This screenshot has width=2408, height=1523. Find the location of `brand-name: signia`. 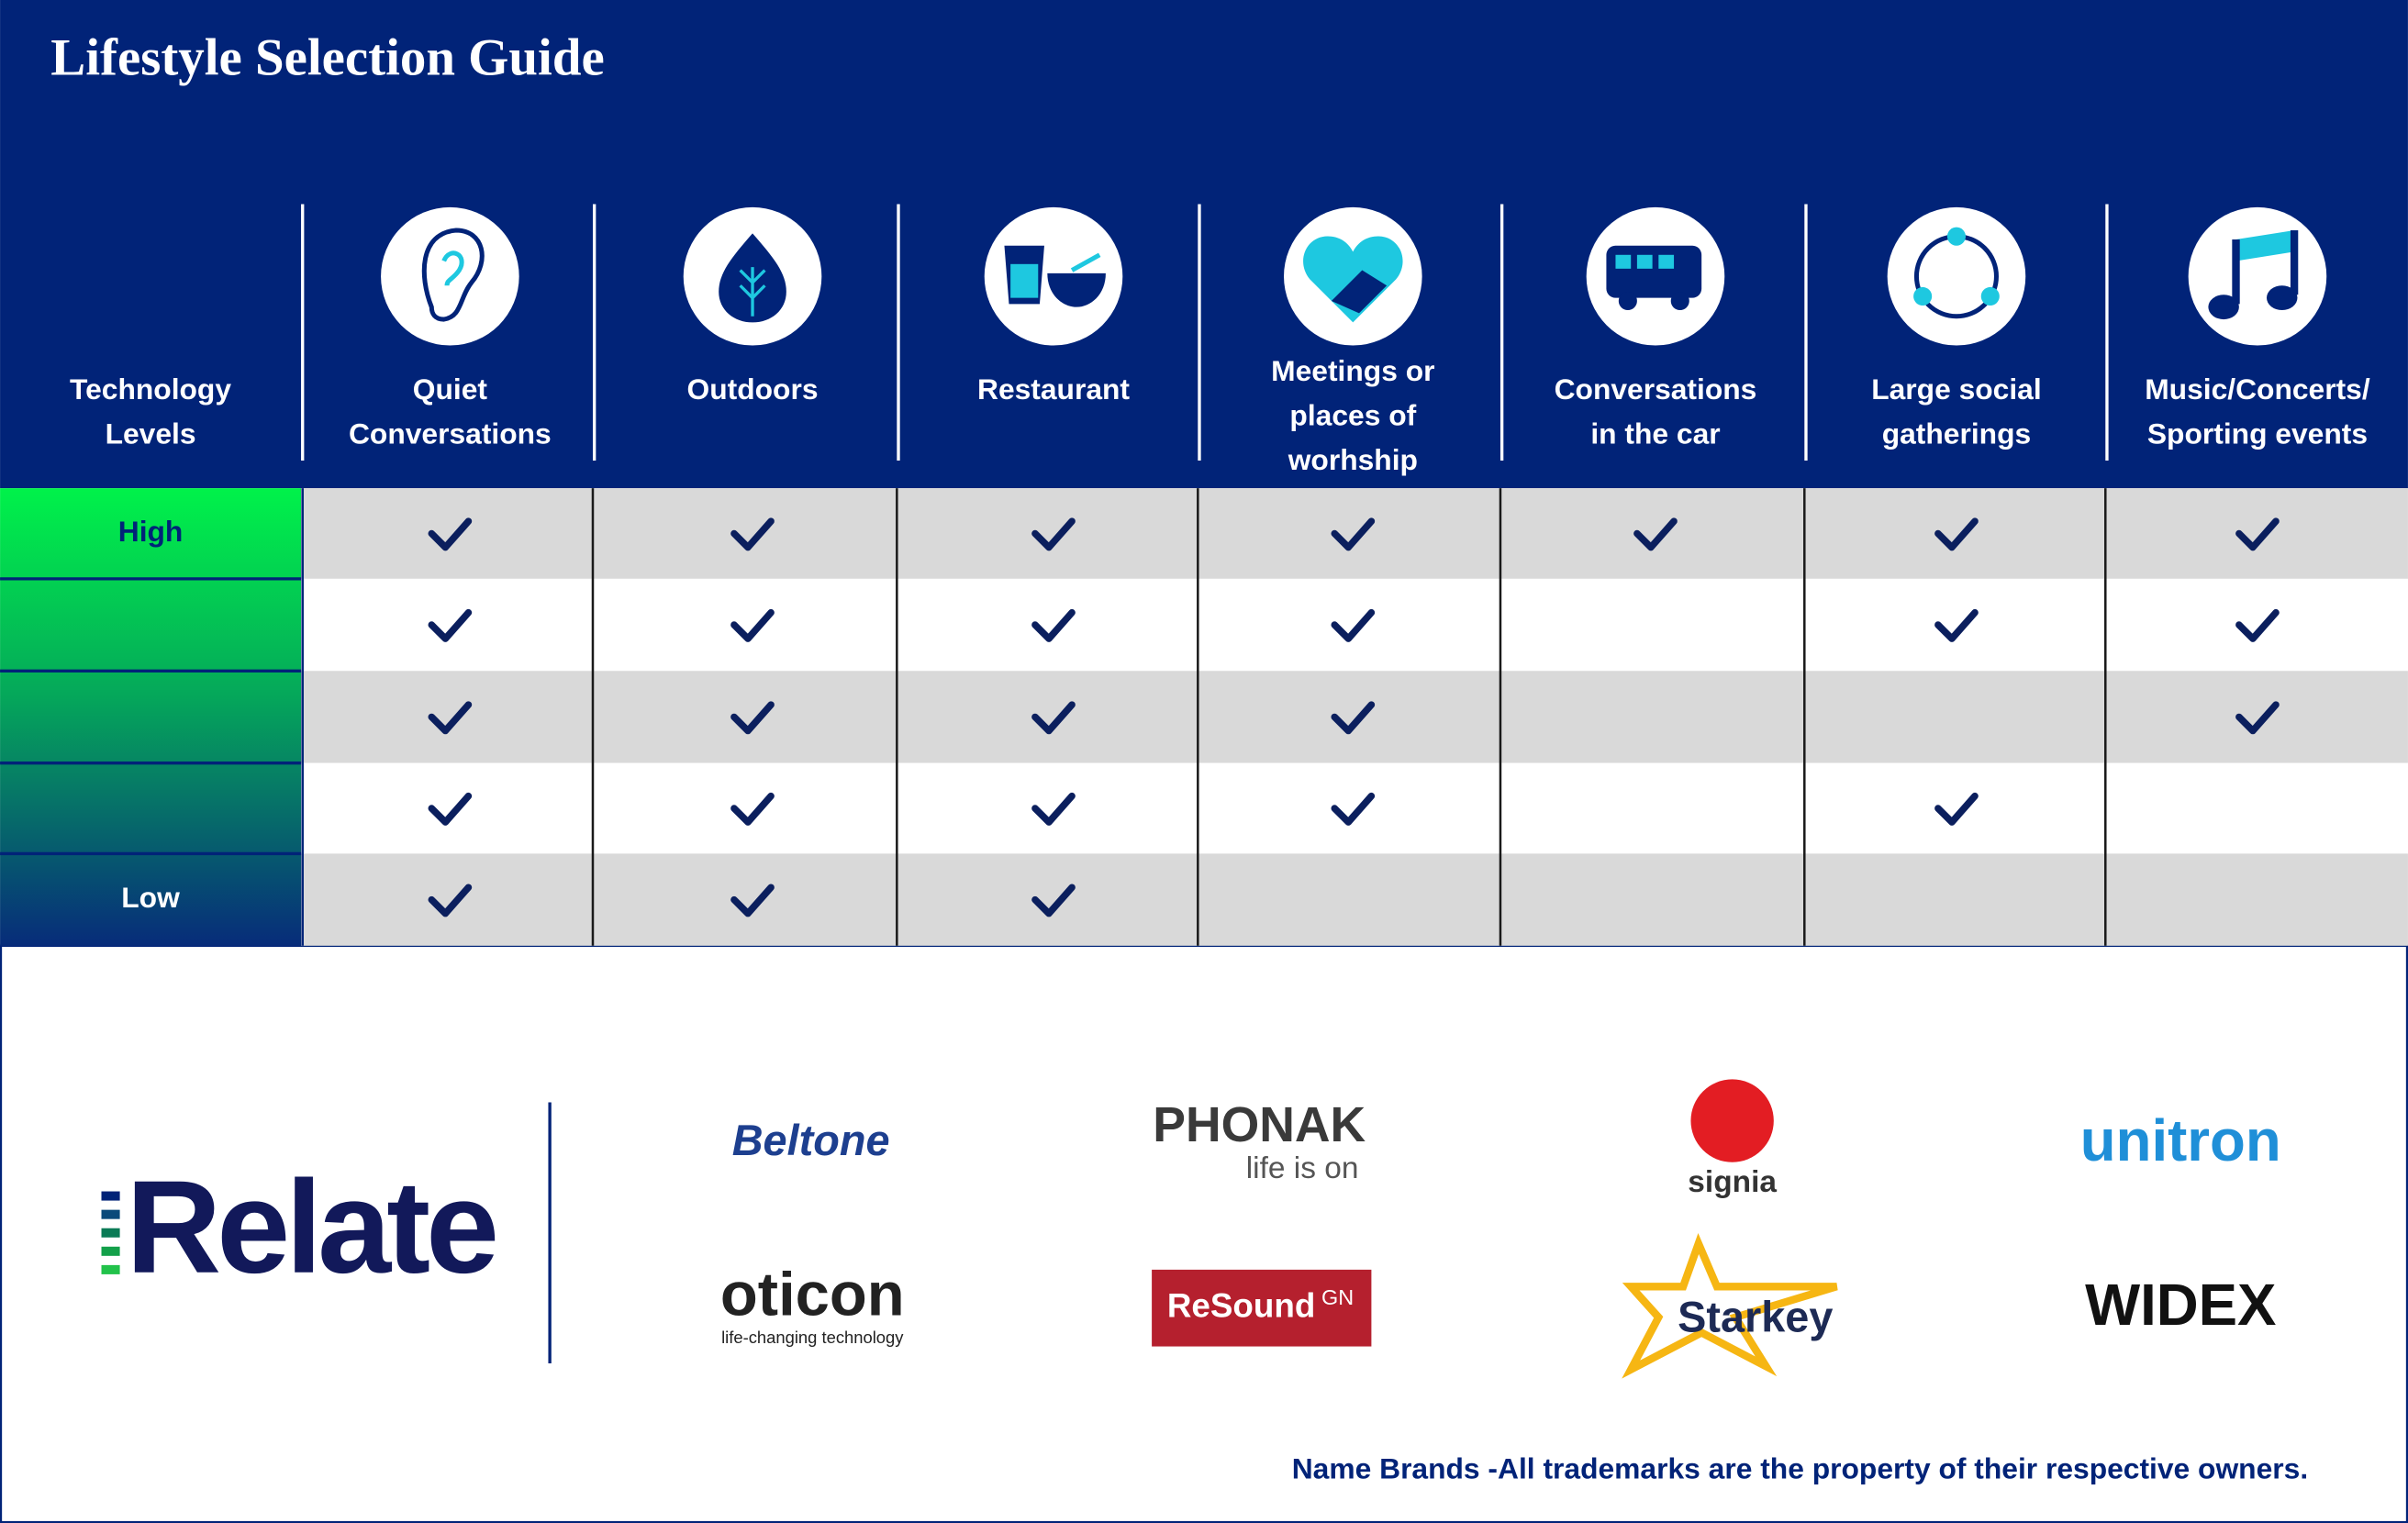

brand-name: signia is located at coordinates (1732, 1182).